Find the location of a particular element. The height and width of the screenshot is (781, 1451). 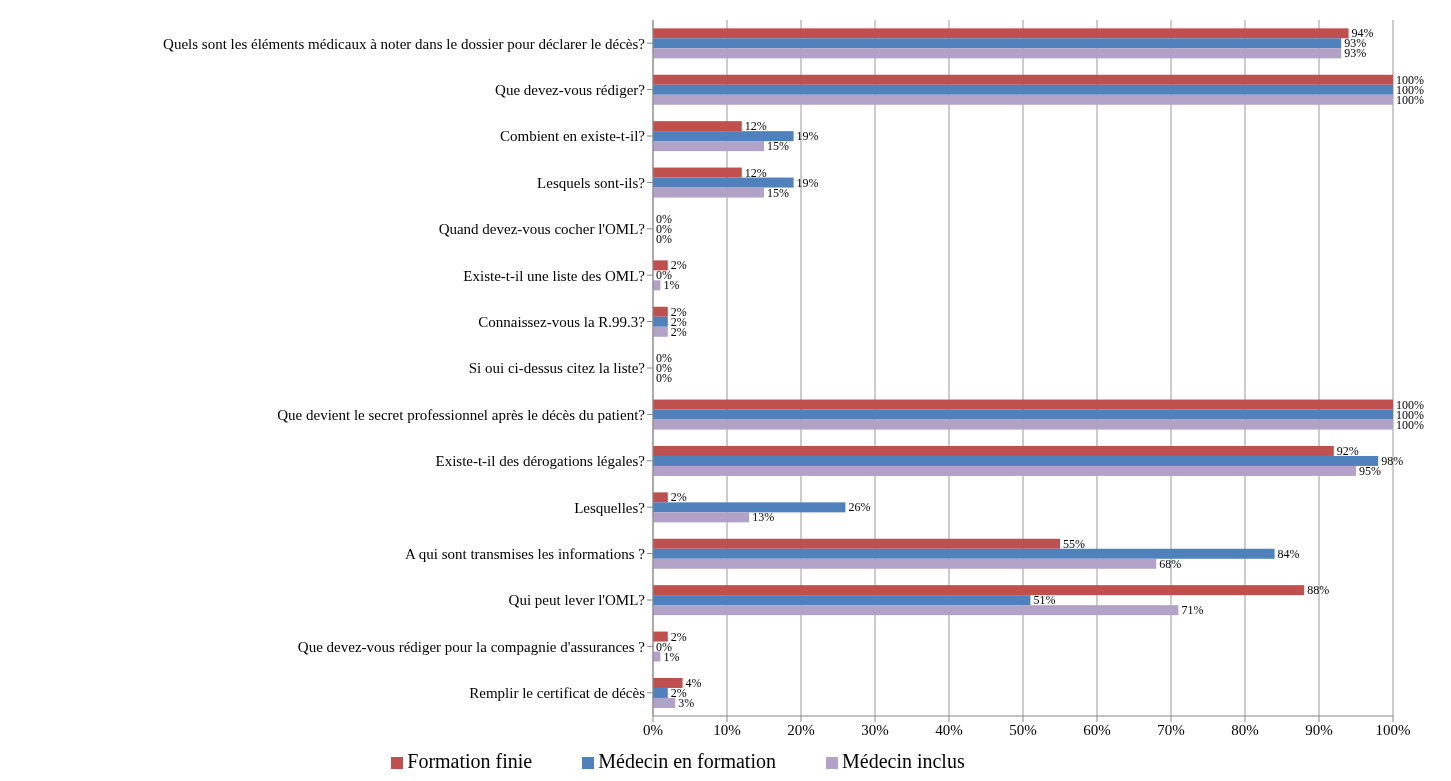

y-tick-label: Quels sont les éléments médicaux à noter dans le dossier pour déclarer le décès? is located at coordinates (404, 43).